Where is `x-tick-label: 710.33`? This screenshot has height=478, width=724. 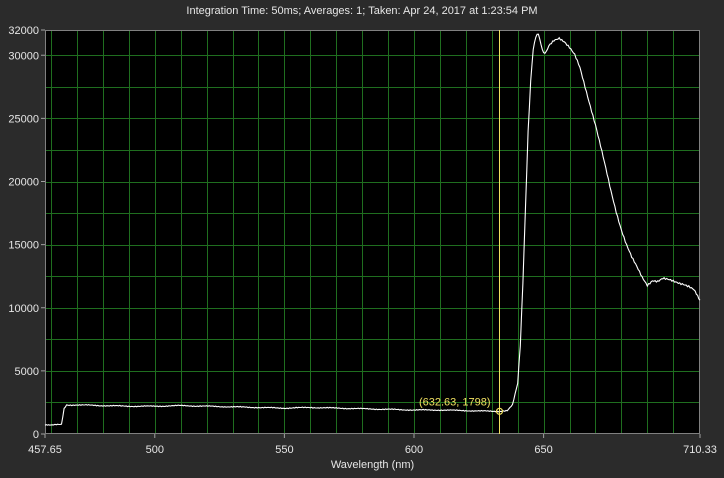
x-tick-label: 710.33 is located at coordinates (700, 450).